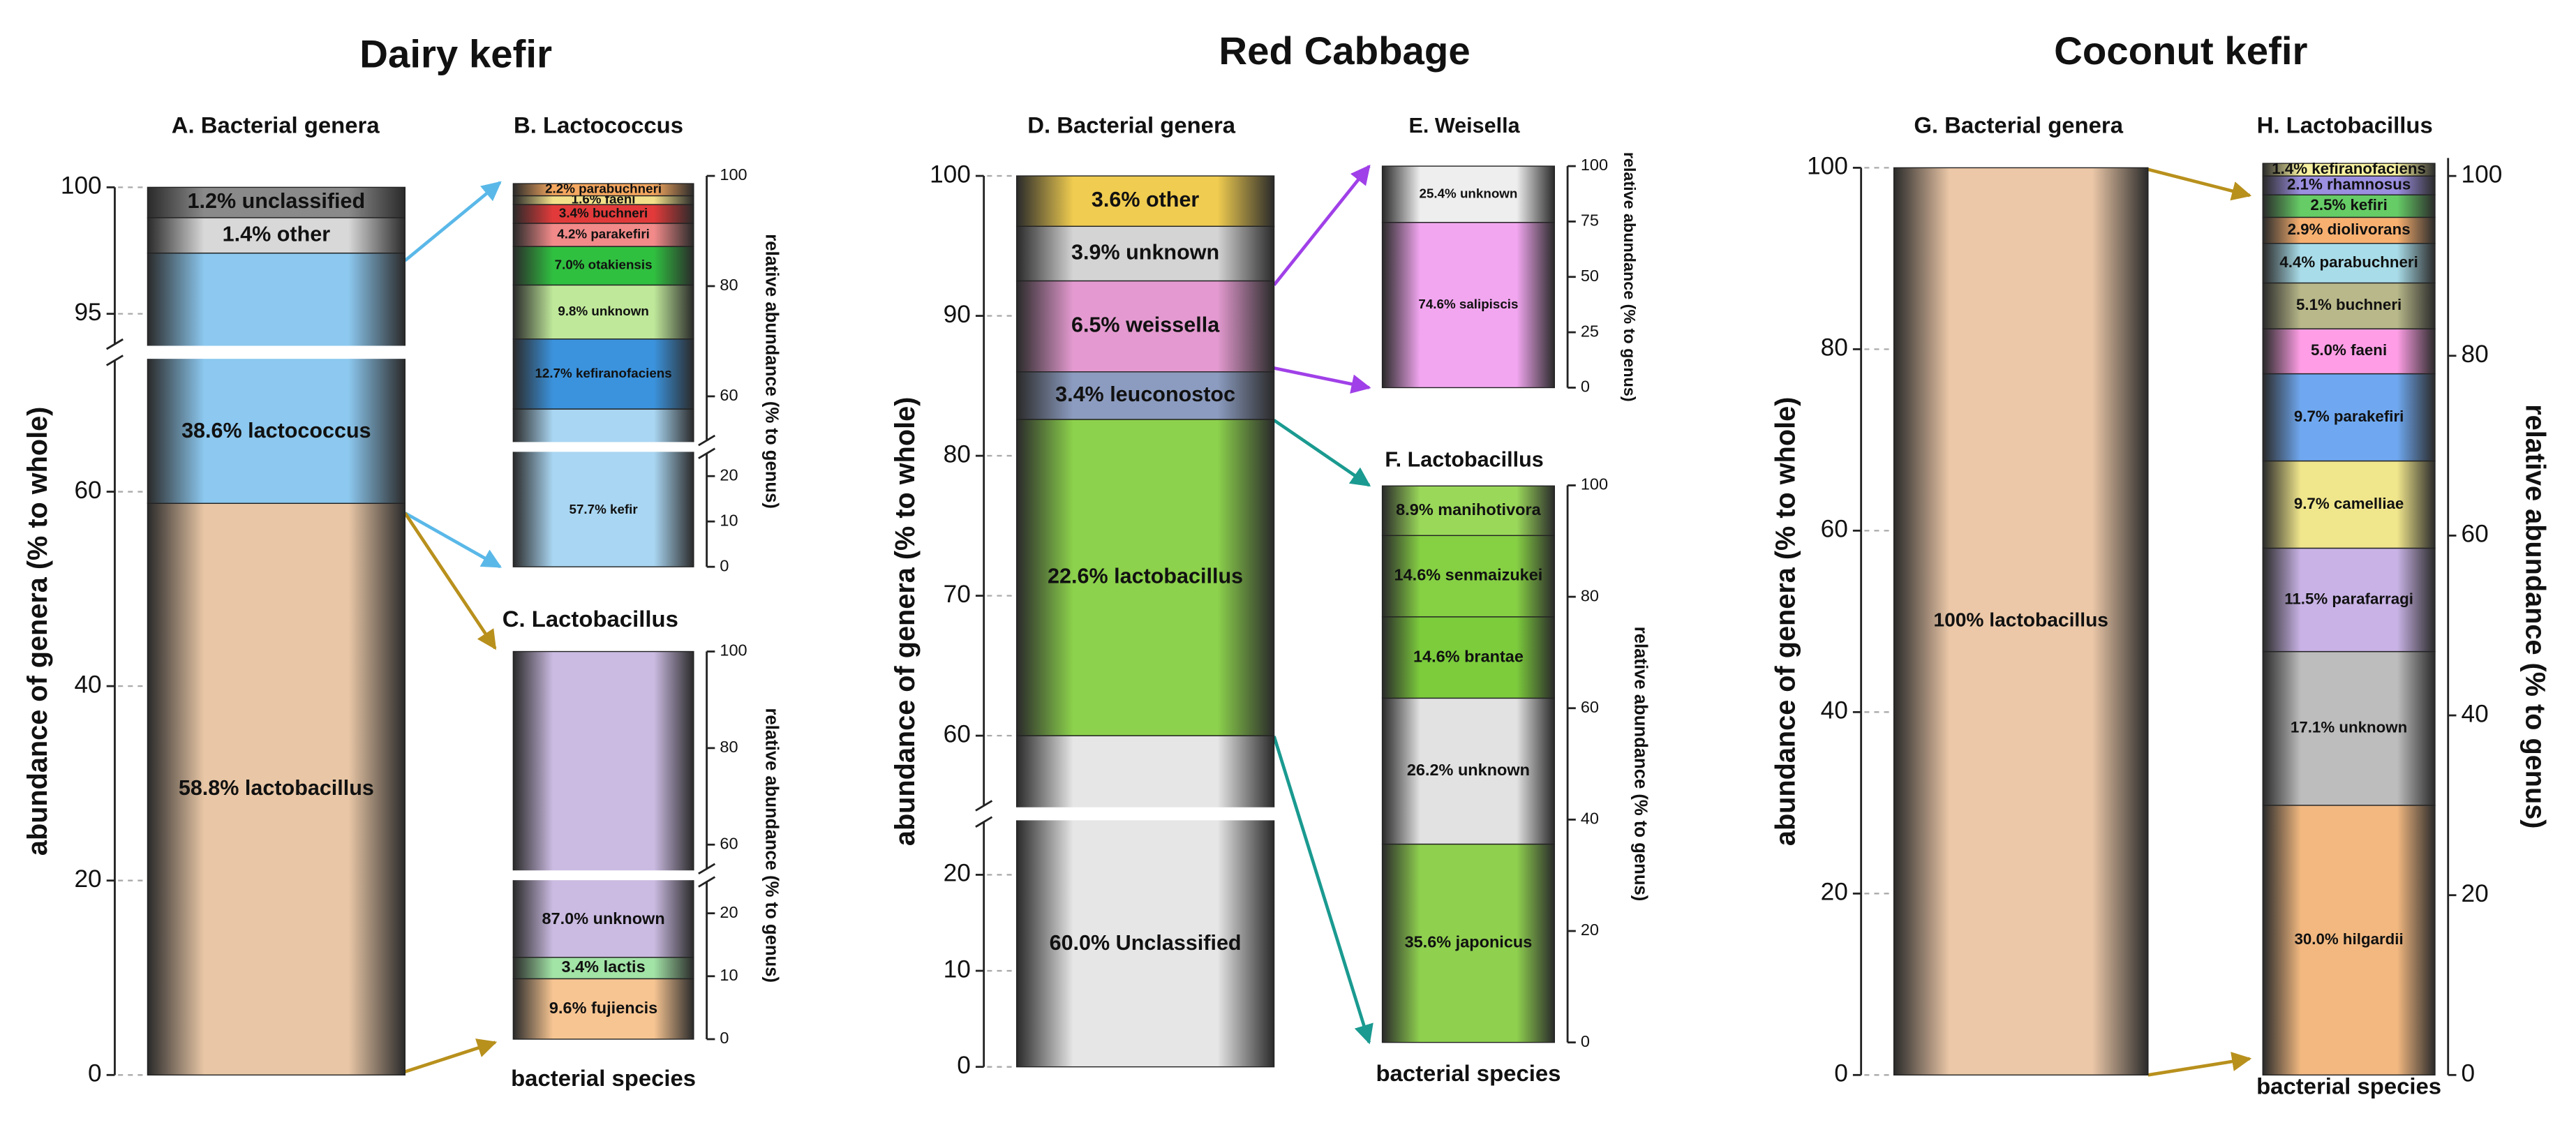 The height and width of the screenshot is (1132, 2576). Describe the element at coordinates (604, 188) in the screenshot. I see `segment-label: 2.2% parabuchneri` at that location.